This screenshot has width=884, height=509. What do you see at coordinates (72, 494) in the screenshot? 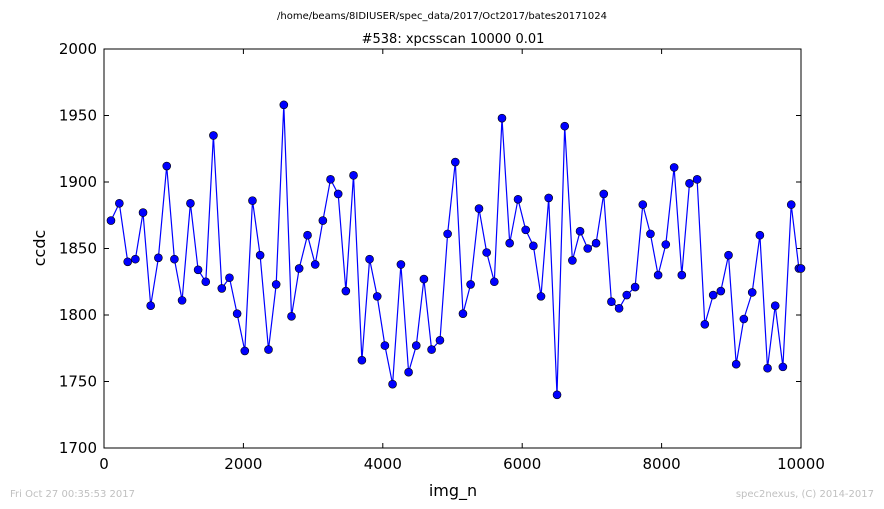
I see `footer-timestamp: Fri Oct 27 00:35:53 2017` at bounding box center [72, 494].